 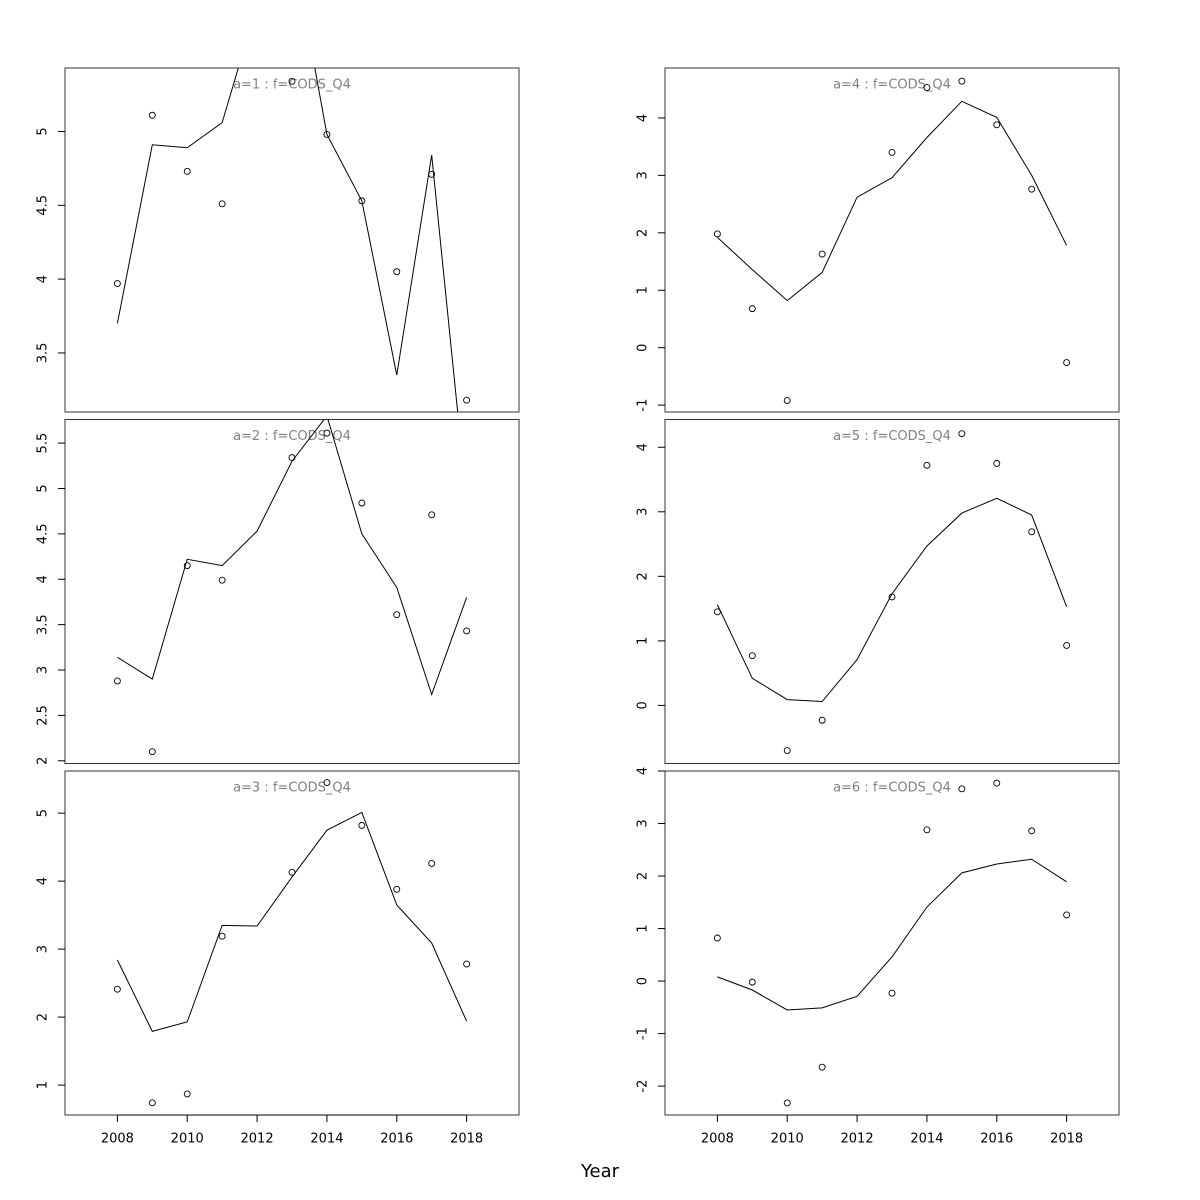 What do you see at coordinates (857, 1139) in the screenshot?
I see `x-tick-label: 2012` at bounding box center [857, 1139].